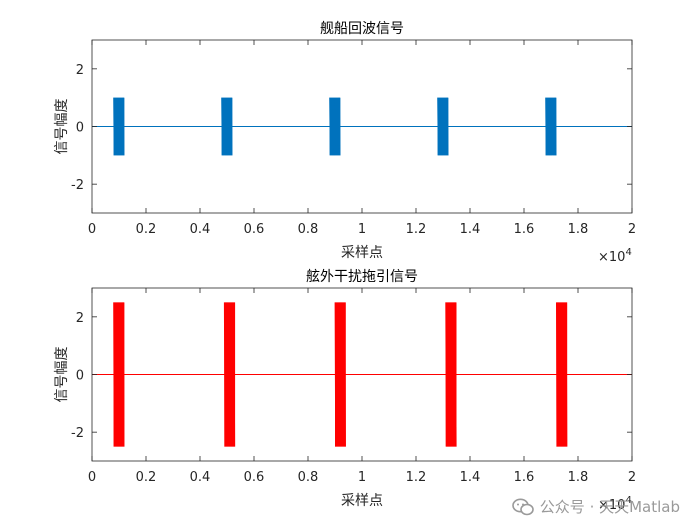 The width and height of the screenshot is (700, 525). I want to click on wechat-icon, so click(522, 506).